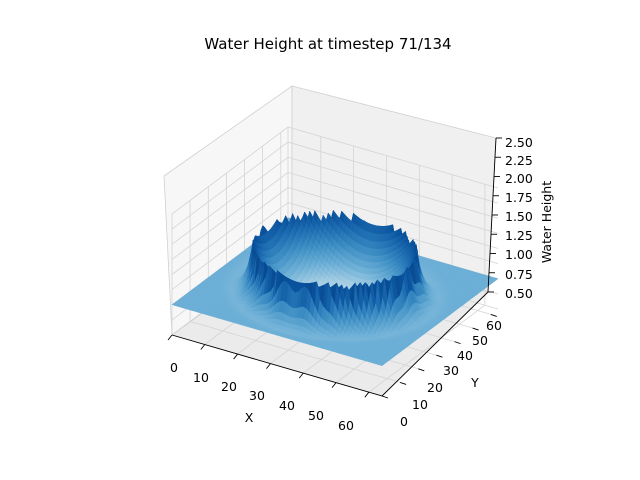 The image size is (640, 480). What do you see at coordinates (546, 222) in the screenshot?
I see `z-axis-label: Water Height` at bounding box center [546, 222].